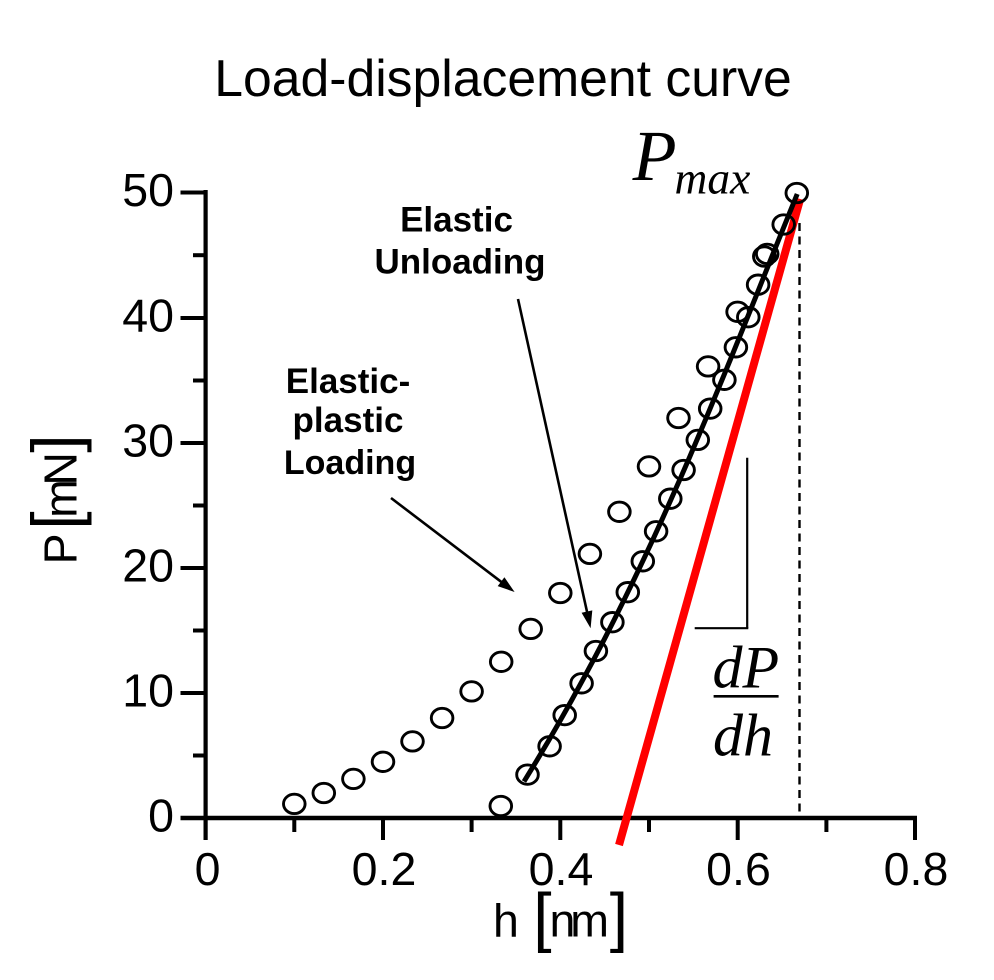  Describe the element at coordinates (506, 921) in the screenshot. I see `svg-text: h` at that location.